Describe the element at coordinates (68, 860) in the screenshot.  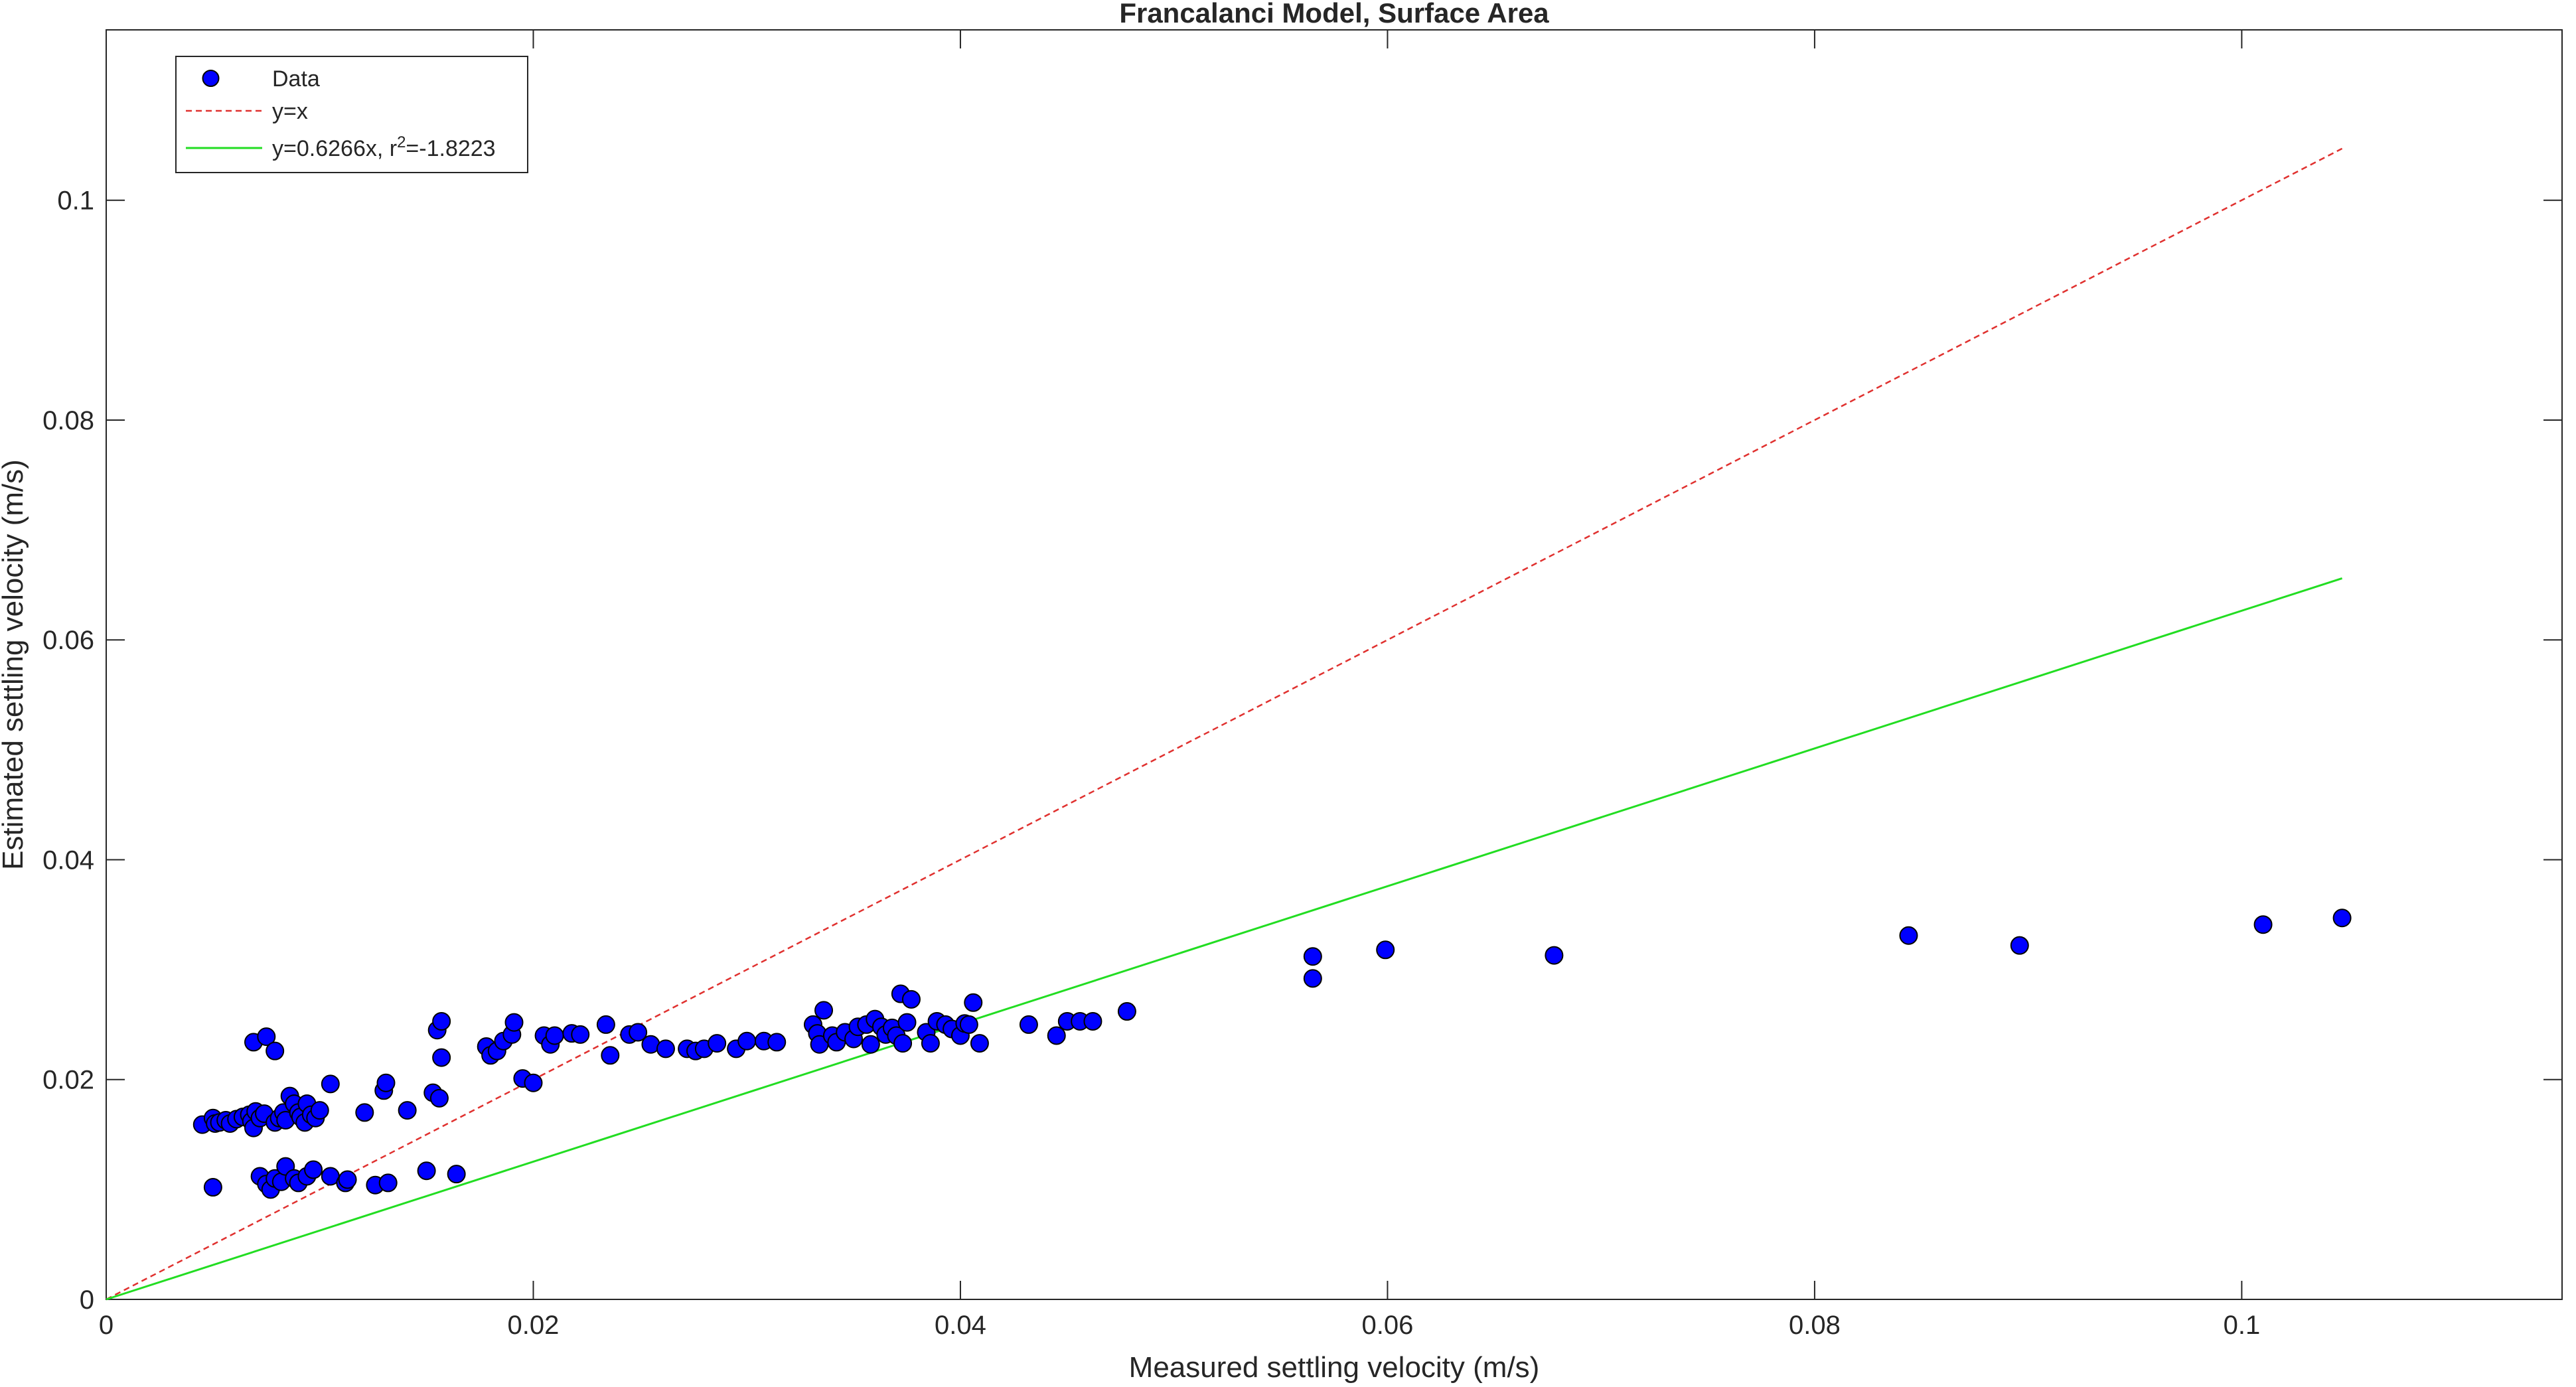
I see `y-tick-label: 0.04` at that location.